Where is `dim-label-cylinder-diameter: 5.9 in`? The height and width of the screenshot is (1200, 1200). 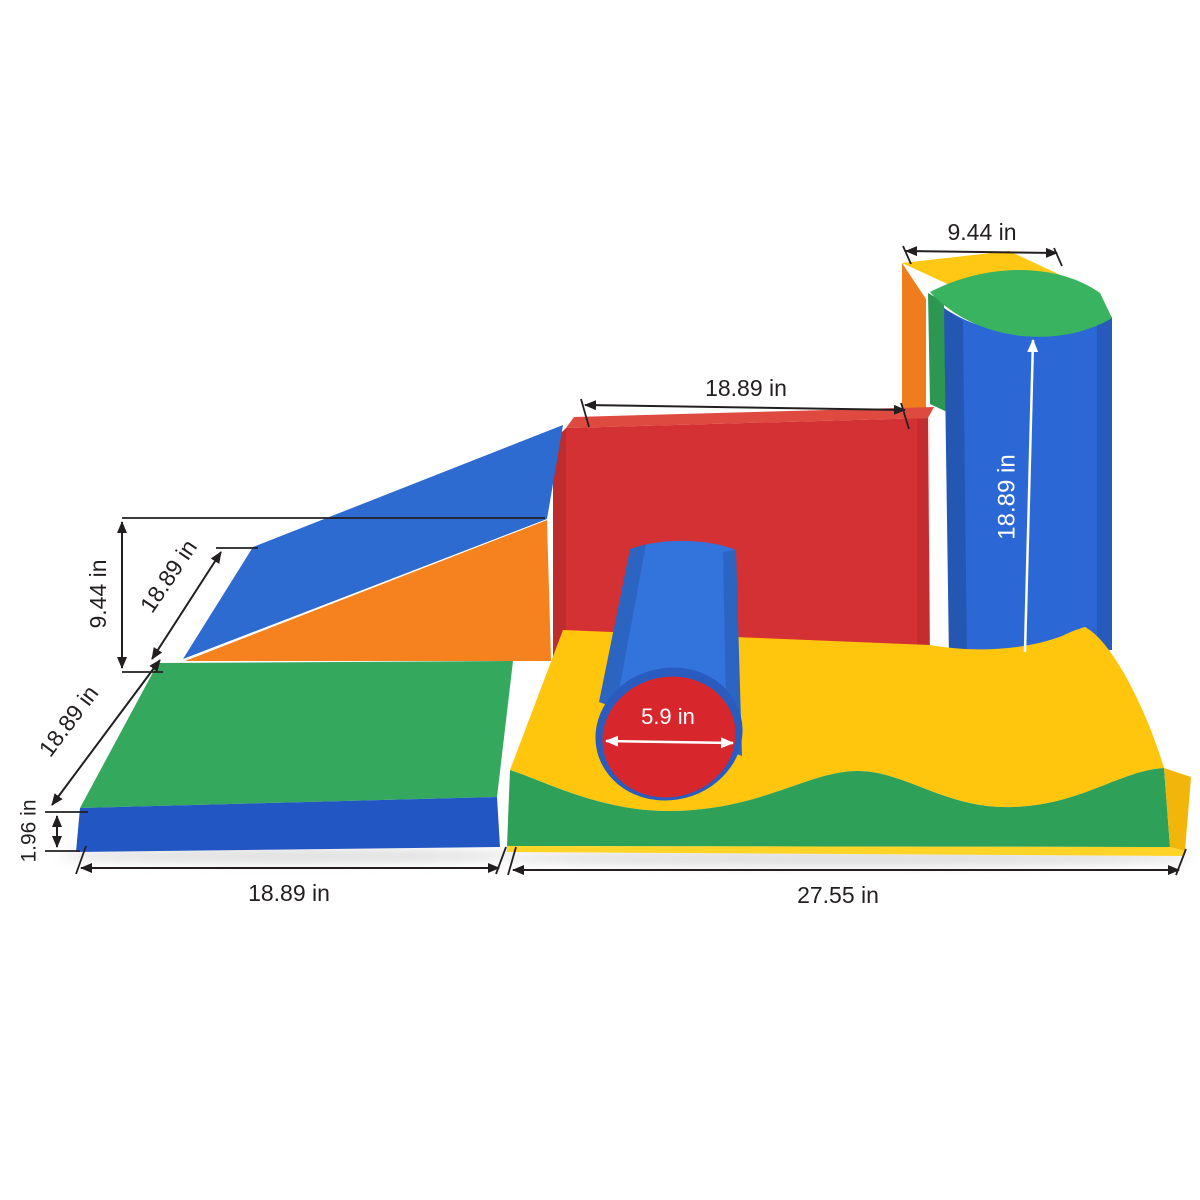
dim-label-cylinder-diameter: 5.9 in is located at coordinates (668, 716).